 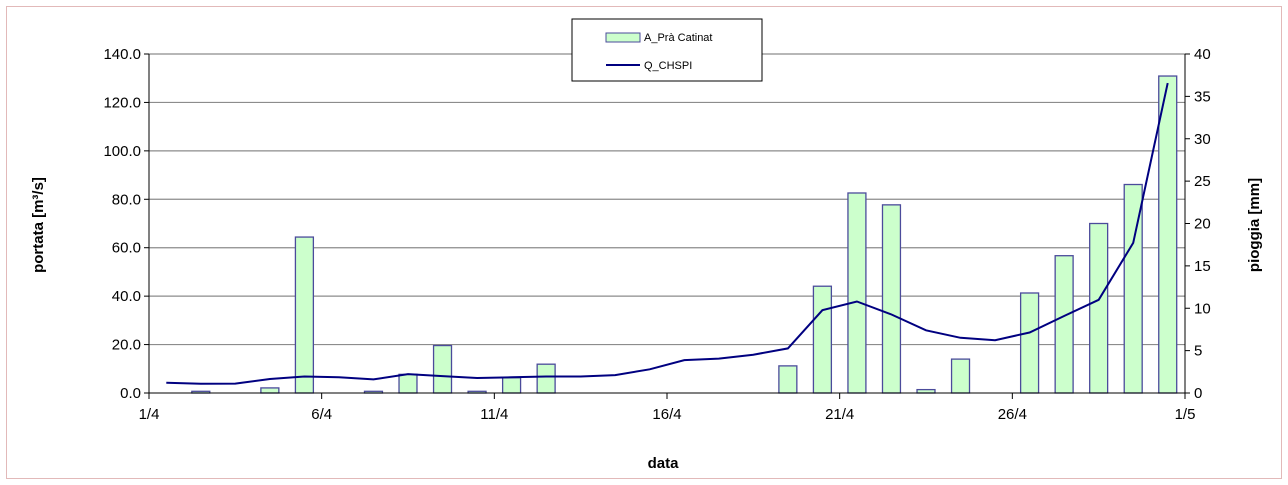 I want to click on y-left-tick-label: 100.0, so click(x=122, y=151).